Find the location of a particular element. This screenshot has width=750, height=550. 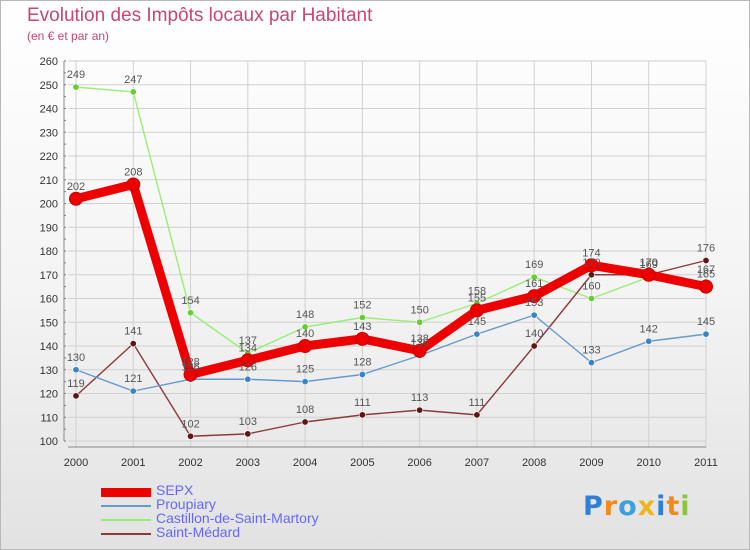

data-label-saint-medard: 176 is located at coordinates (706, 249).